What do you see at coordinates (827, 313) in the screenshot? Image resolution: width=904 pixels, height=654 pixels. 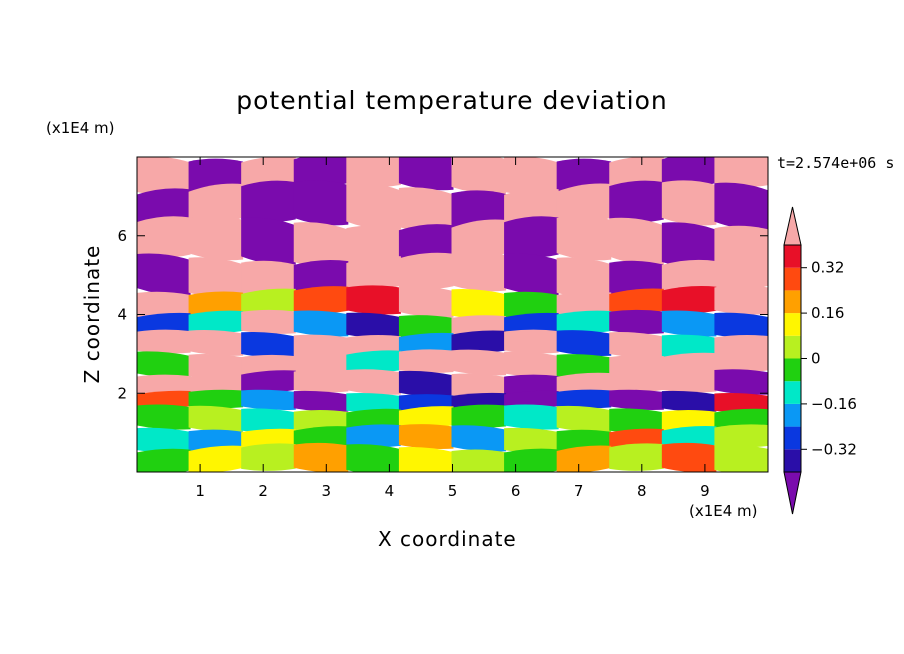 I see `colorbar-label: 0.16` at bounding box center [827, 313].